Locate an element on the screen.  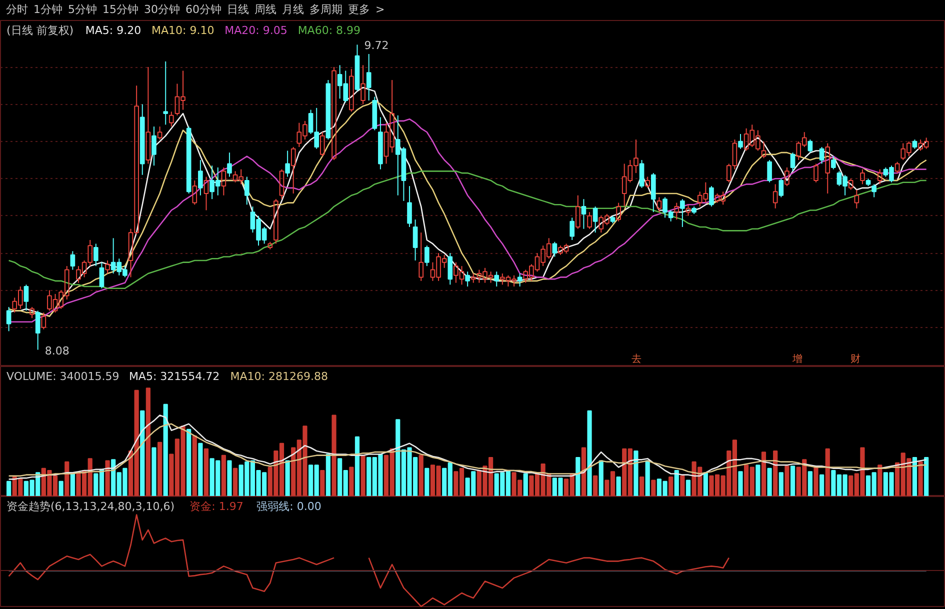
chart-title: (日线 前复权) is located at coordinates (40, 30).